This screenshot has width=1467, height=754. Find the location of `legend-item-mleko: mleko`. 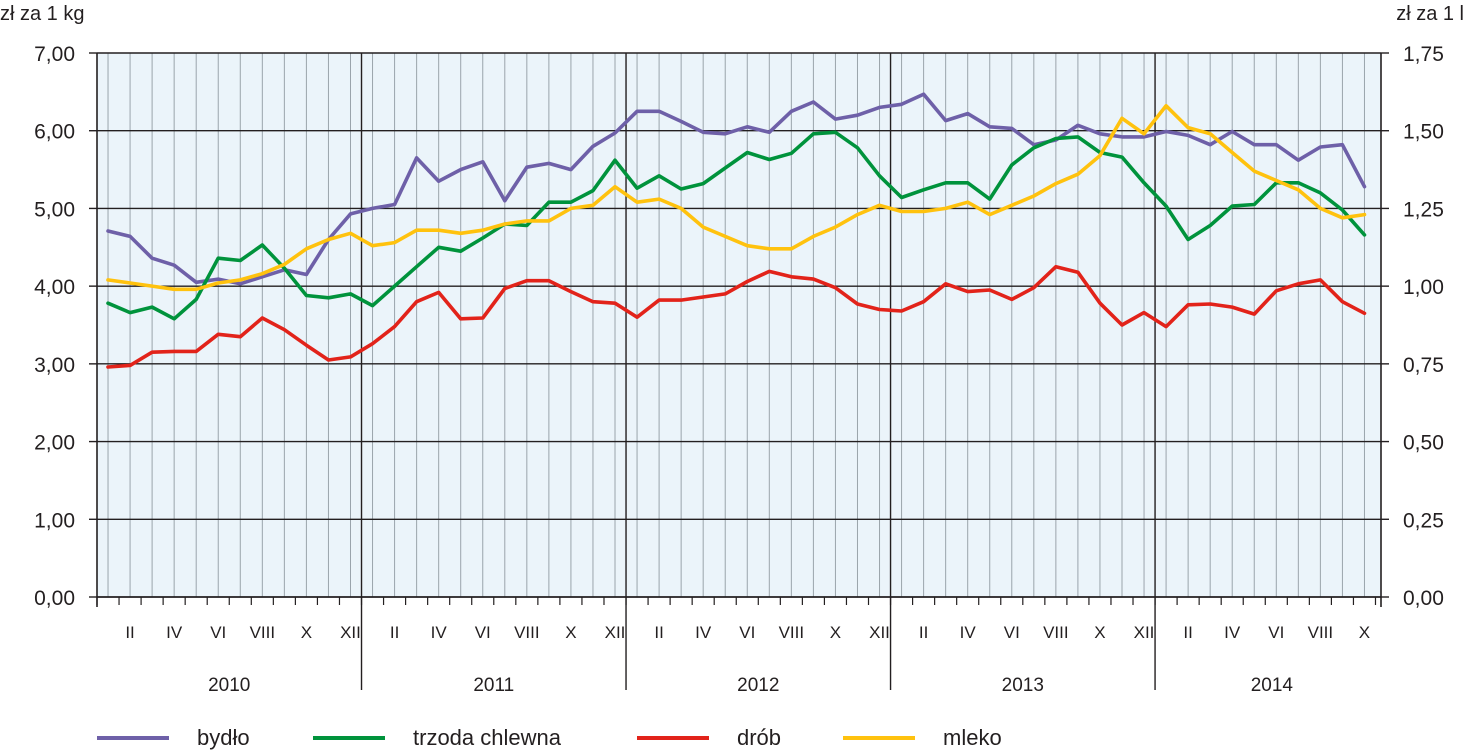

legend-item-mleko: mleko is located at coordinates (922, 738).